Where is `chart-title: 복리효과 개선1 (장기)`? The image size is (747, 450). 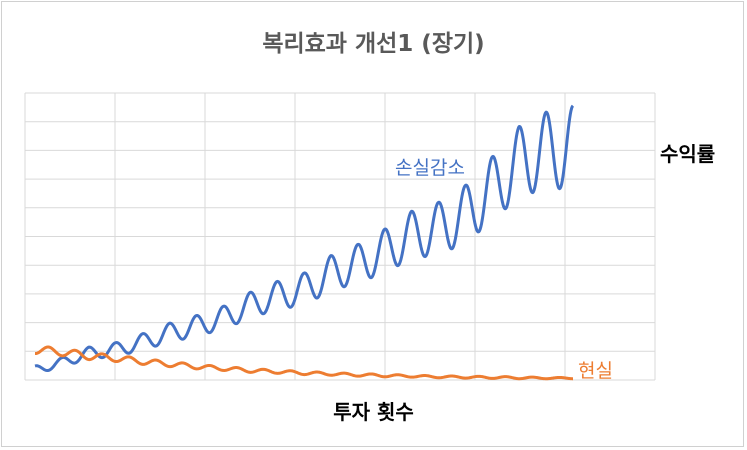
chart-title: 복리효과 개선1 (장기) is located at coordinates (373, 44).